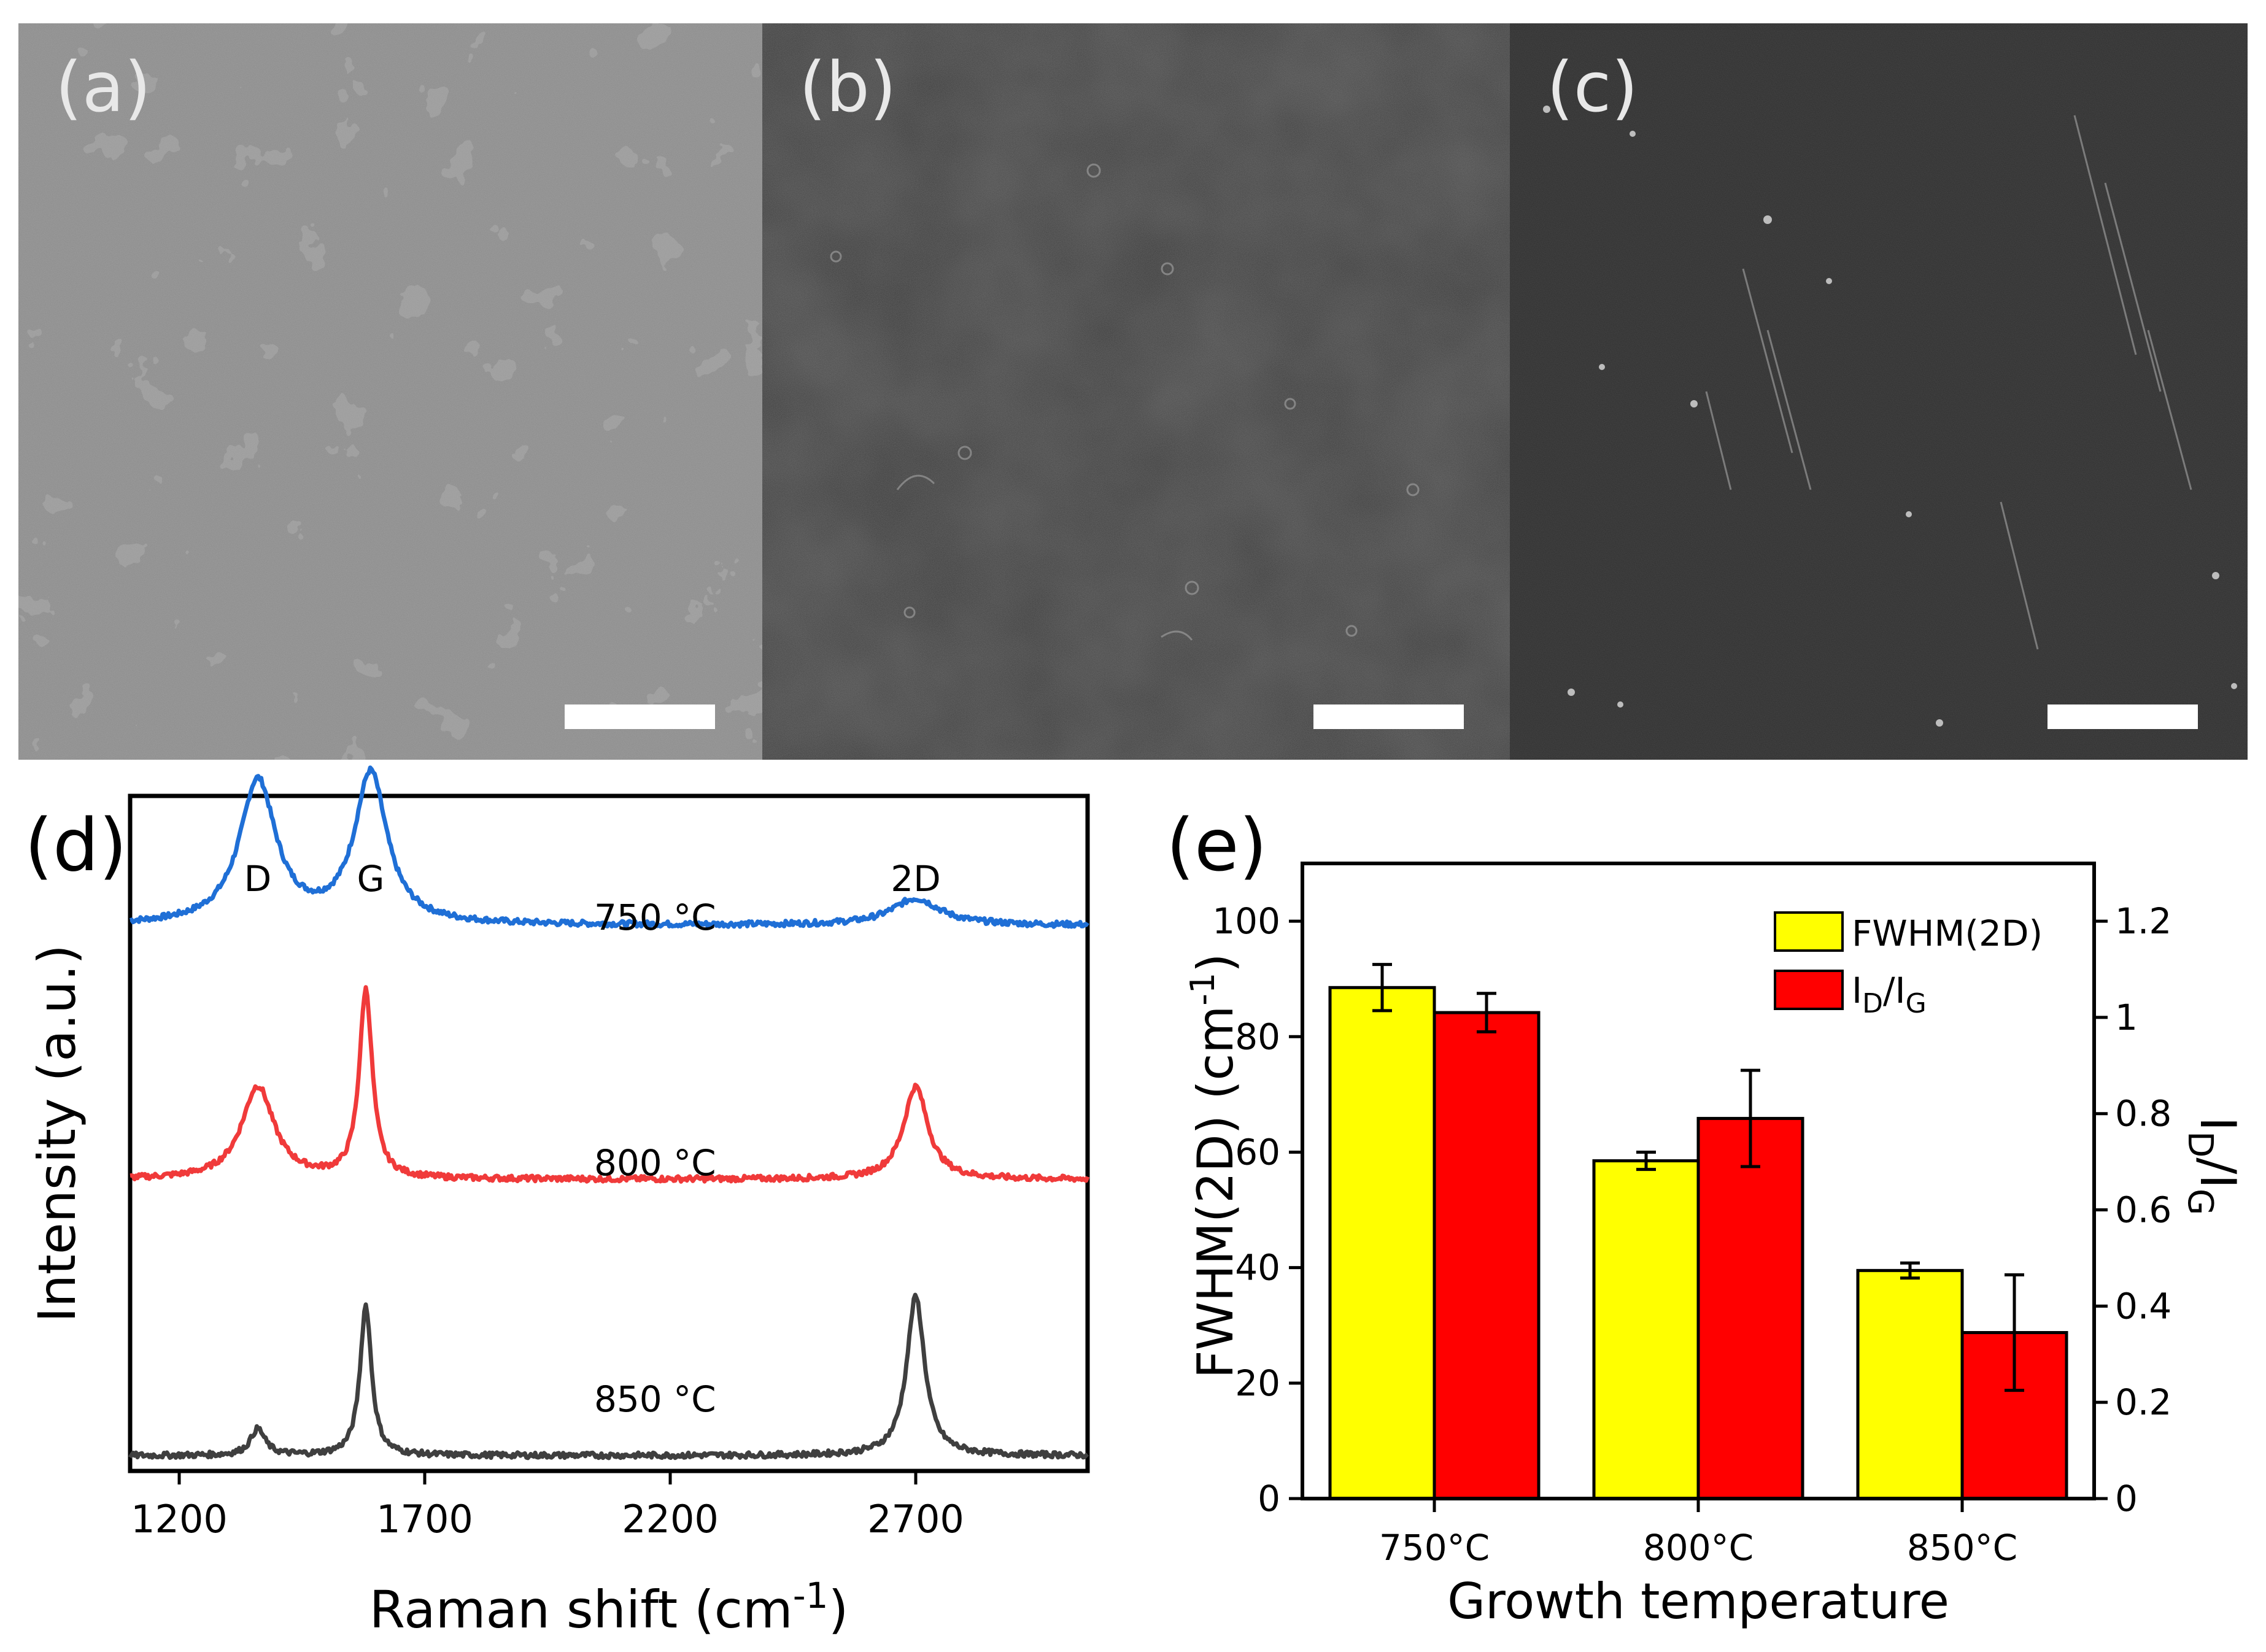 The width and height of the screenshot is (2266, 1652). I want to click on raman-x-axis-label: Raman shift (cm-1), so click(609, 1607).